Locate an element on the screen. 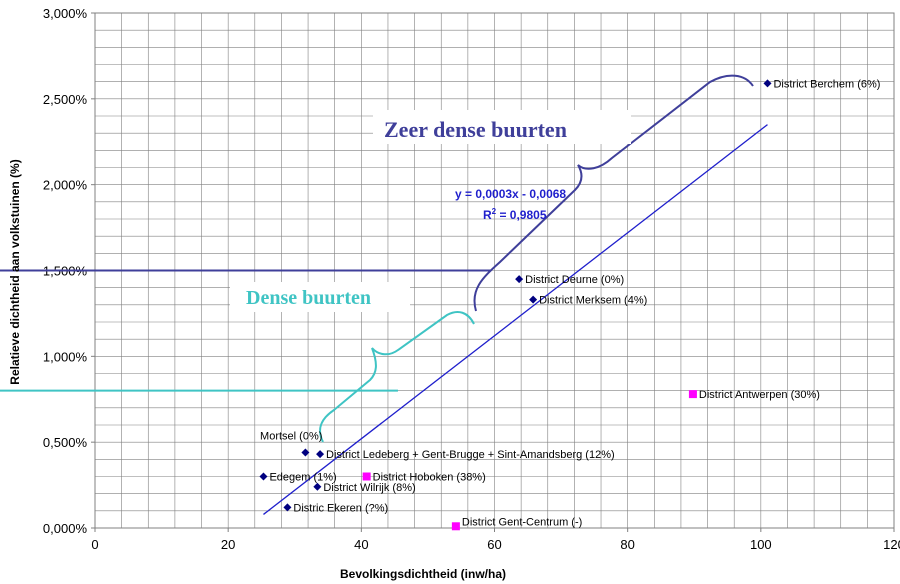  data-point-label: Mortsel (0%) is located at coordinates (291, 436).